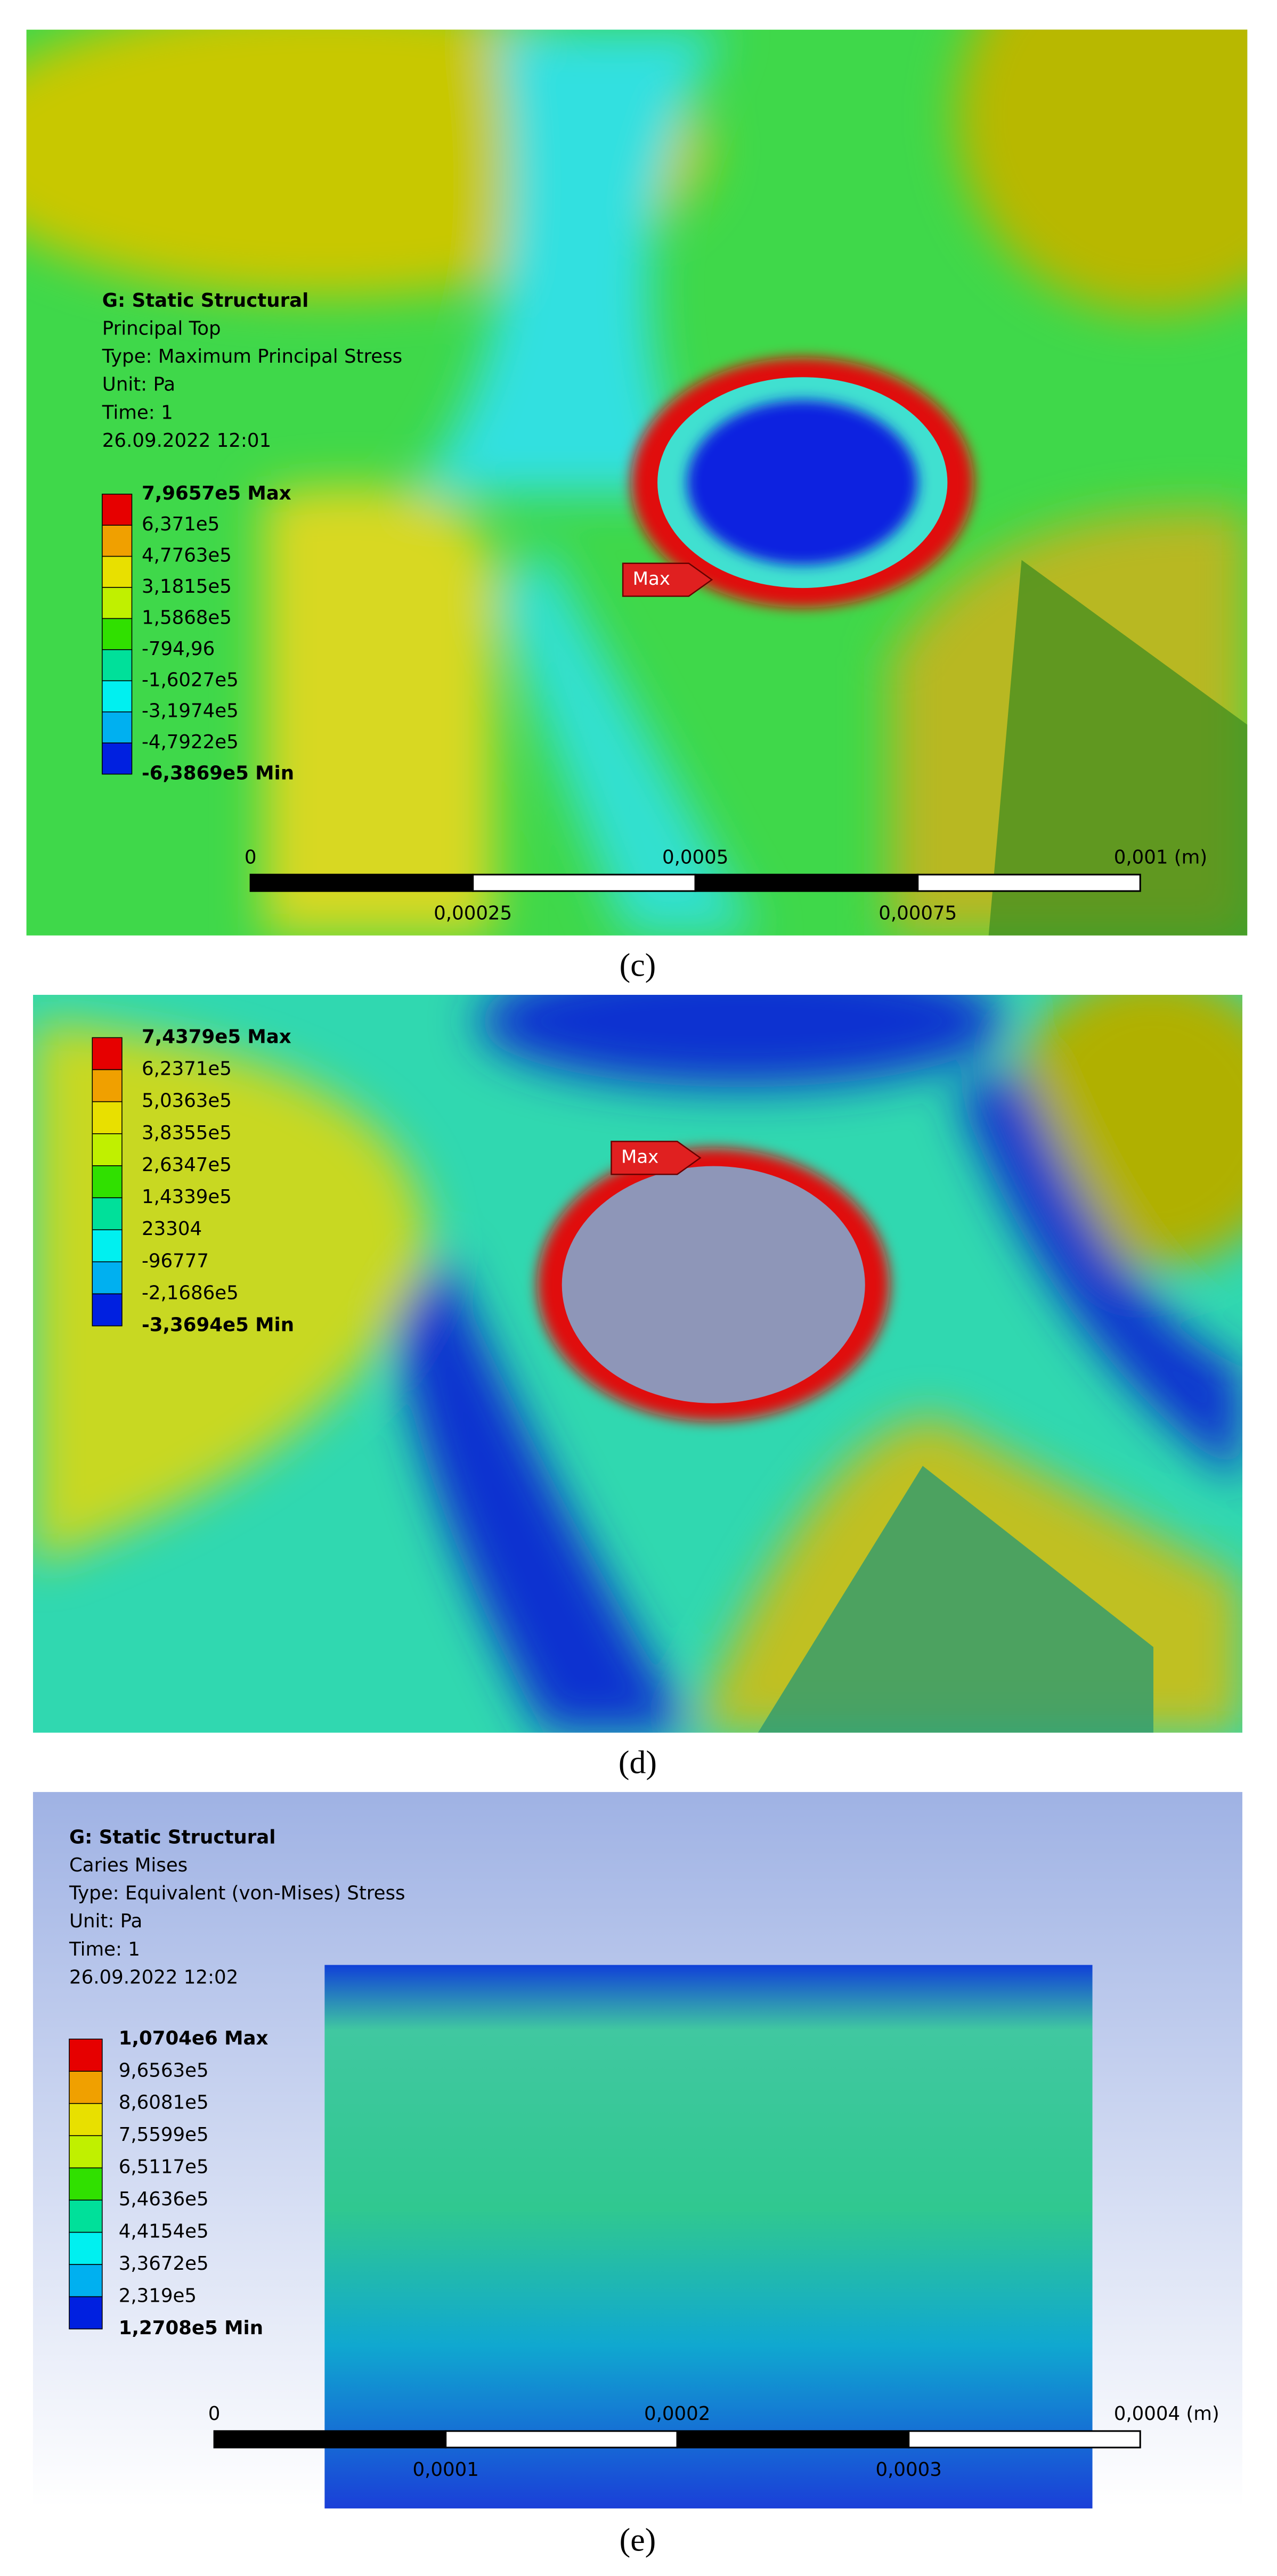 The width and height of the screenshot is (1277, 2576). What do you see at coordinates (473, 913) in the screenshot?
I see `scale-label: 0,00025` at bounding box center [473, 913].